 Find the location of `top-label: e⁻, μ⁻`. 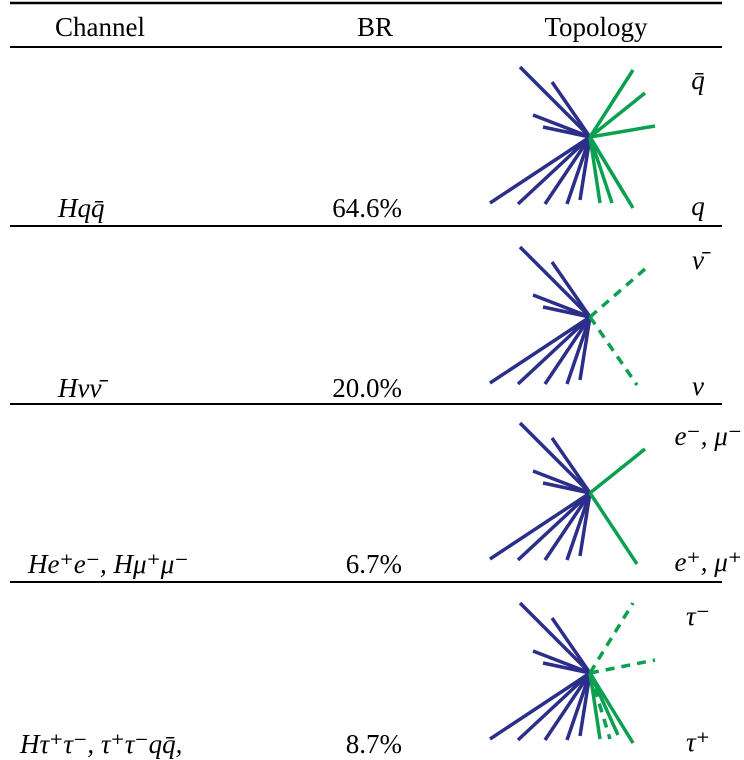

top-label: e⁻, μ⁻ is located at coordinates (708, 436).